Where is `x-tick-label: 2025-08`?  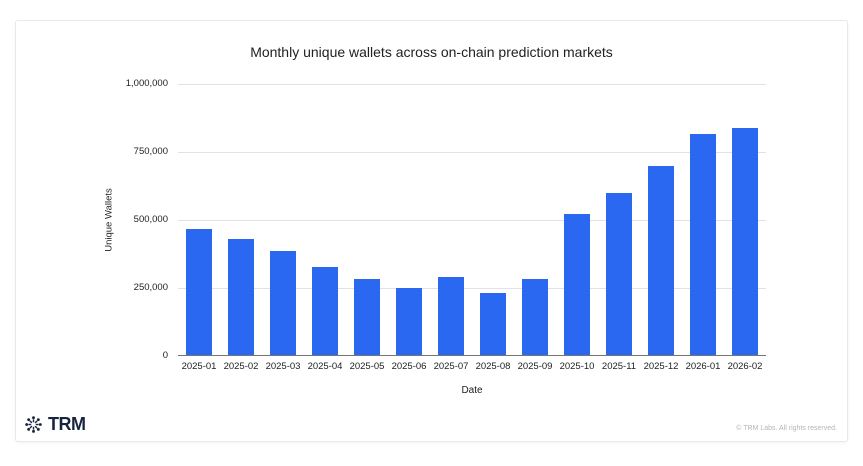
x-tick-label: 2025-08 is located at coordinates (493, 366).